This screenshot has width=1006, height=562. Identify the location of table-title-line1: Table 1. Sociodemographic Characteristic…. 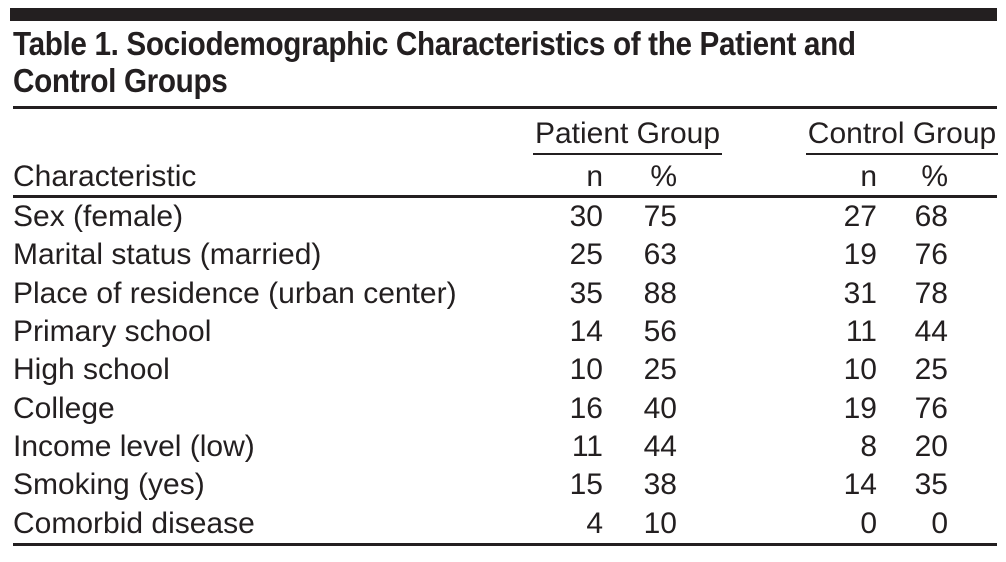
(434, 43).